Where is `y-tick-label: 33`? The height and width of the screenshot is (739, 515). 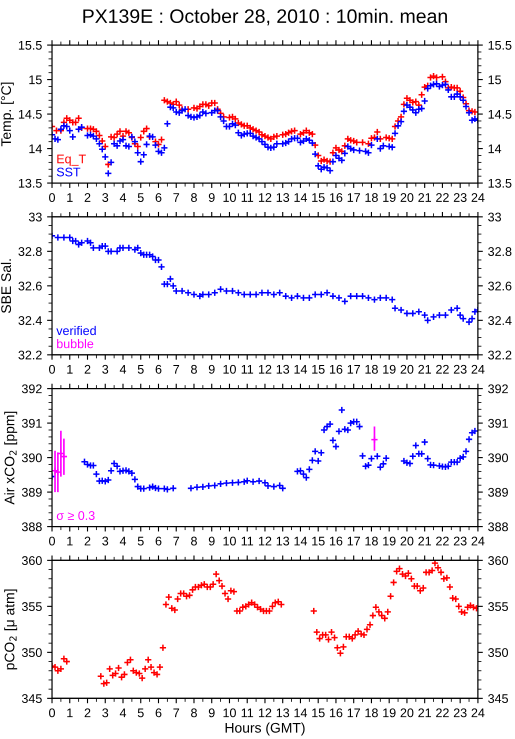
y-tick-label: 33 is located at coordinates (35, 217).